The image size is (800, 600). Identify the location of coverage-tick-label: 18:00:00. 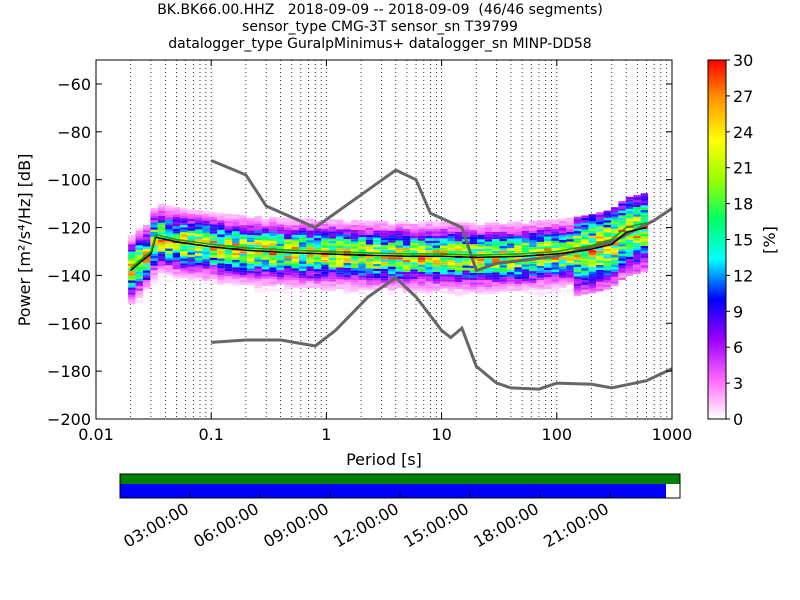
(506, 525).